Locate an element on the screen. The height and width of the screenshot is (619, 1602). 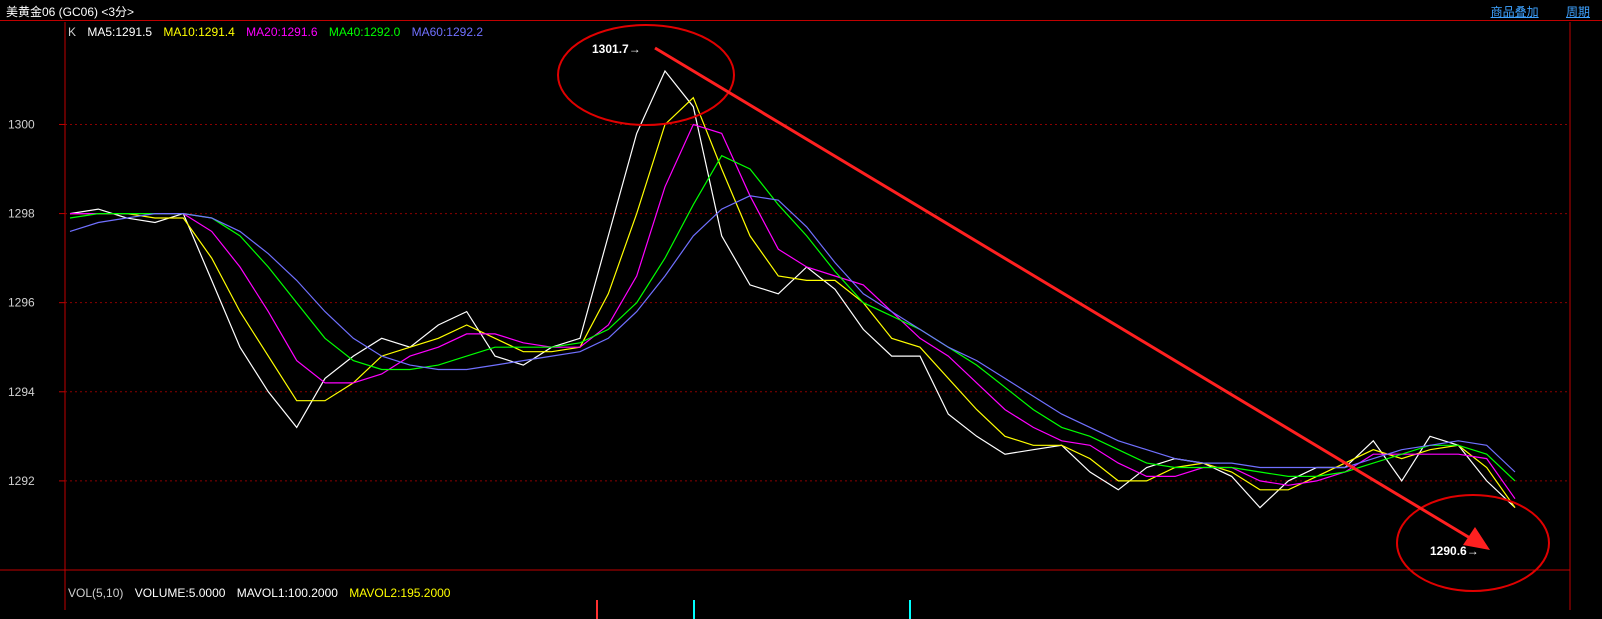
y-tick-label: 1296 is located at coordinates (21, 303).